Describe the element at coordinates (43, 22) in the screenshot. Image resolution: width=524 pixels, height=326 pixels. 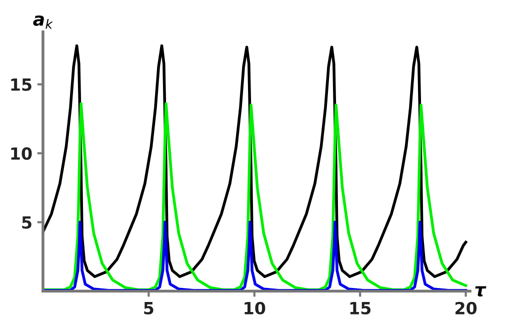
I see `y-axis-title: a$_{k}$` at that location.